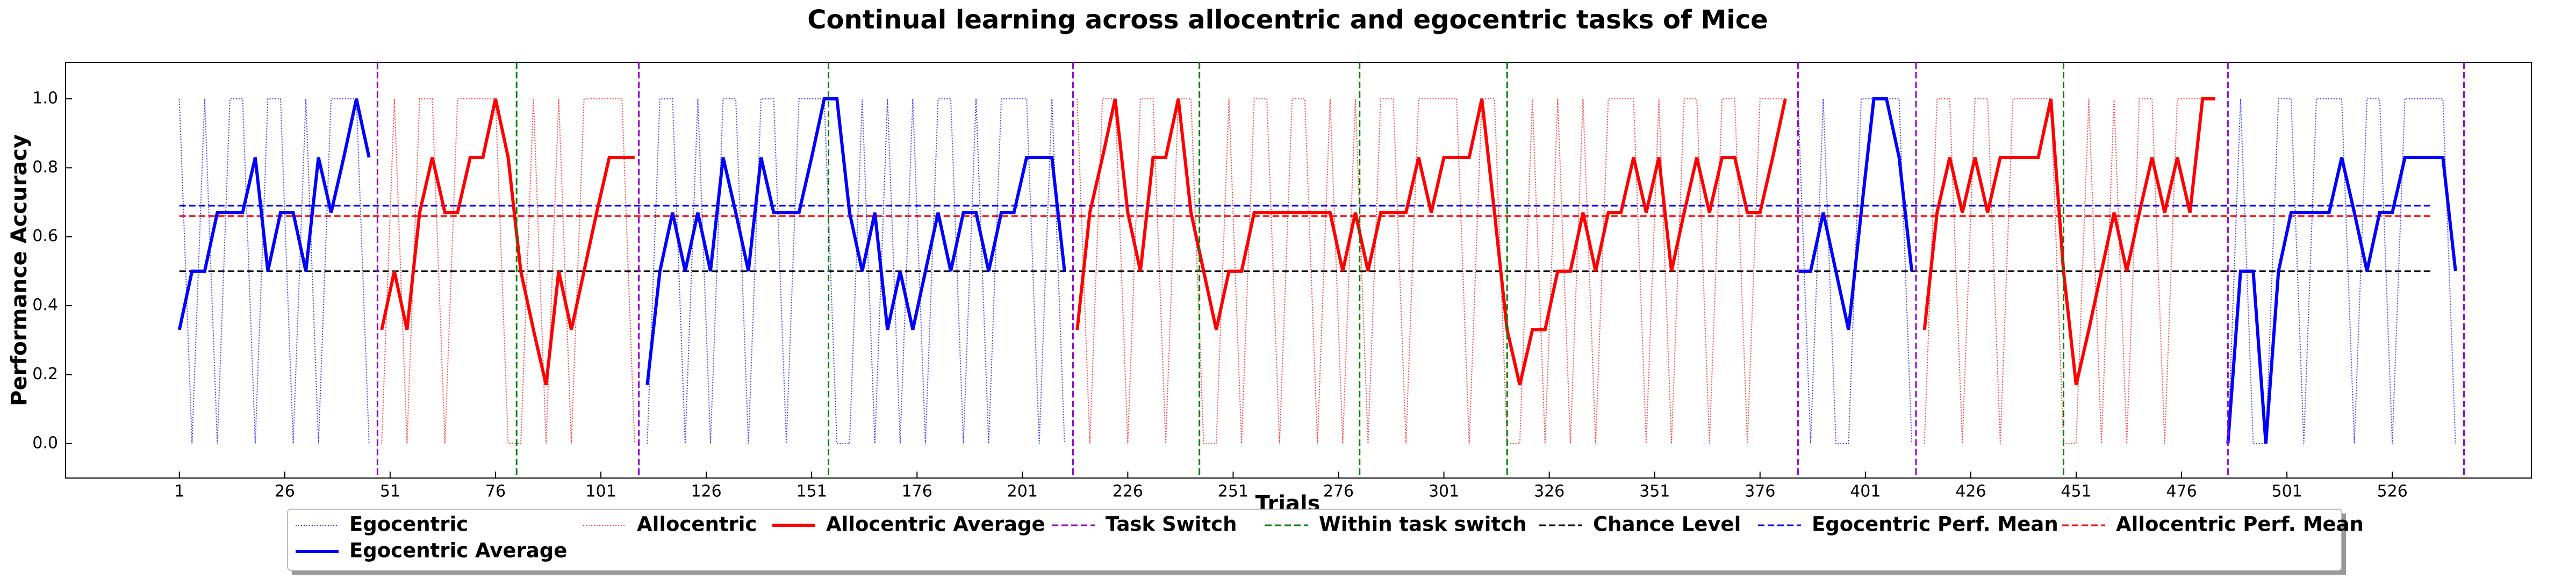  I want to click on x-tick-label: 376, so click(1760, 491).